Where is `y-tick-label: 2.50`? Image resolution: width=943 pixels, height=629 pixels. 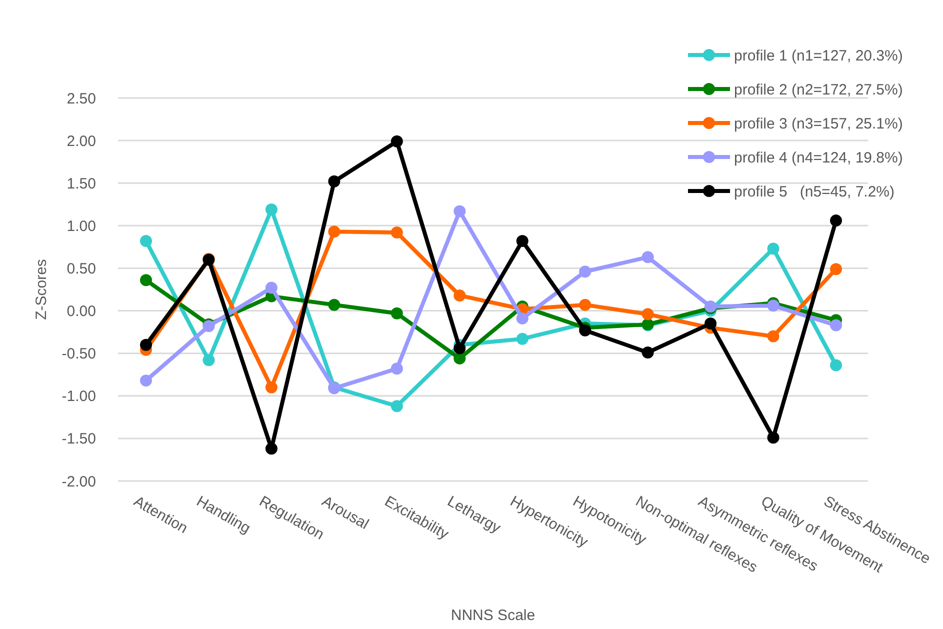
y-tick-label: 2.50 is located at coordinates (81, 99).